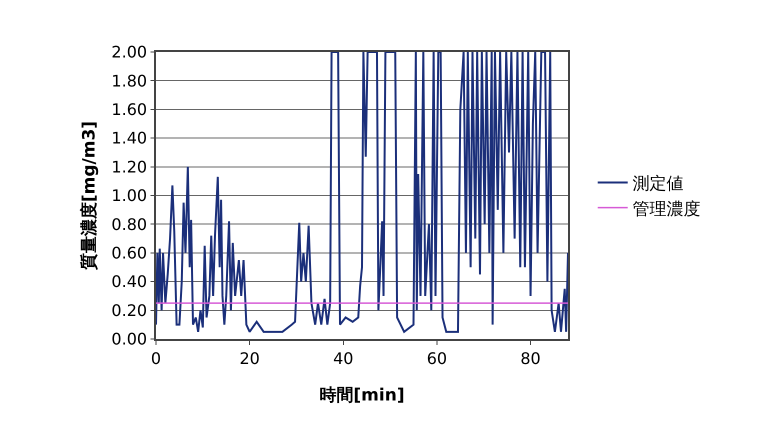  What do you see at coordinates (129, 52) in the screenshot?
I see `y-tick-label: 2.00` at bounding box center [129, 52].